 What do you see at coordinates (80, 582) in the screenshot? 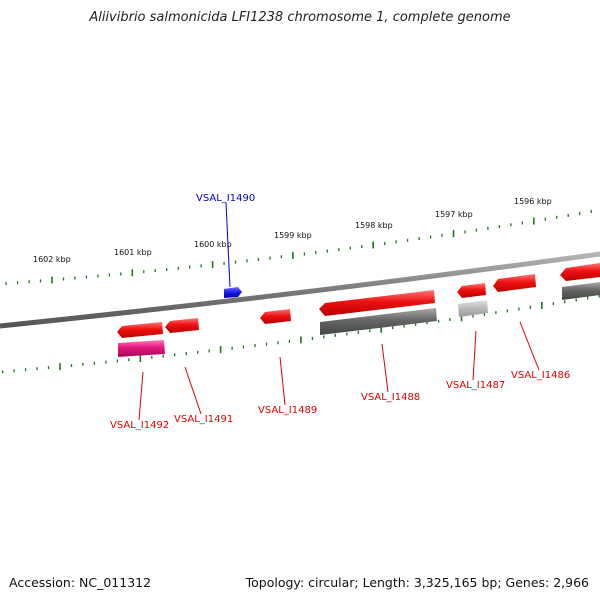
I see `accession-text: Accession: NC_011312` at bounding box center [80, 582].